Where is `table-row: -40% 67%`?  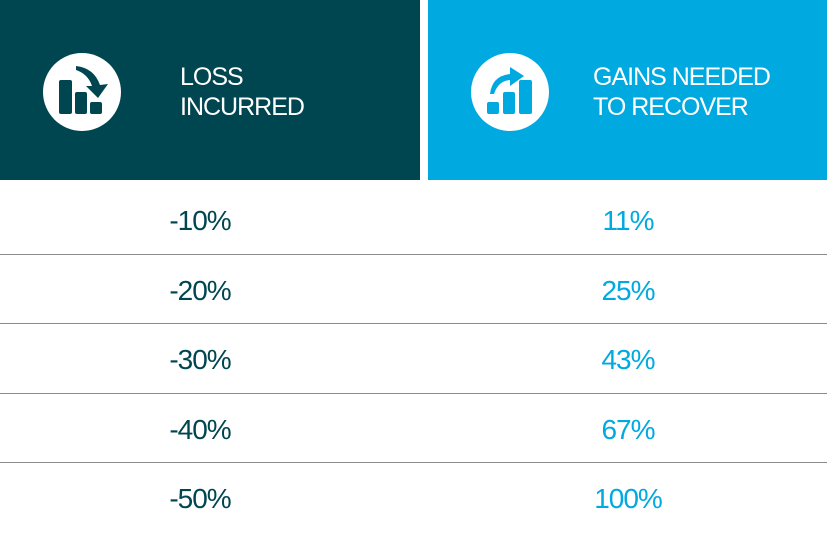
table-row: -40% 67% is located at coordinates (413, 429).